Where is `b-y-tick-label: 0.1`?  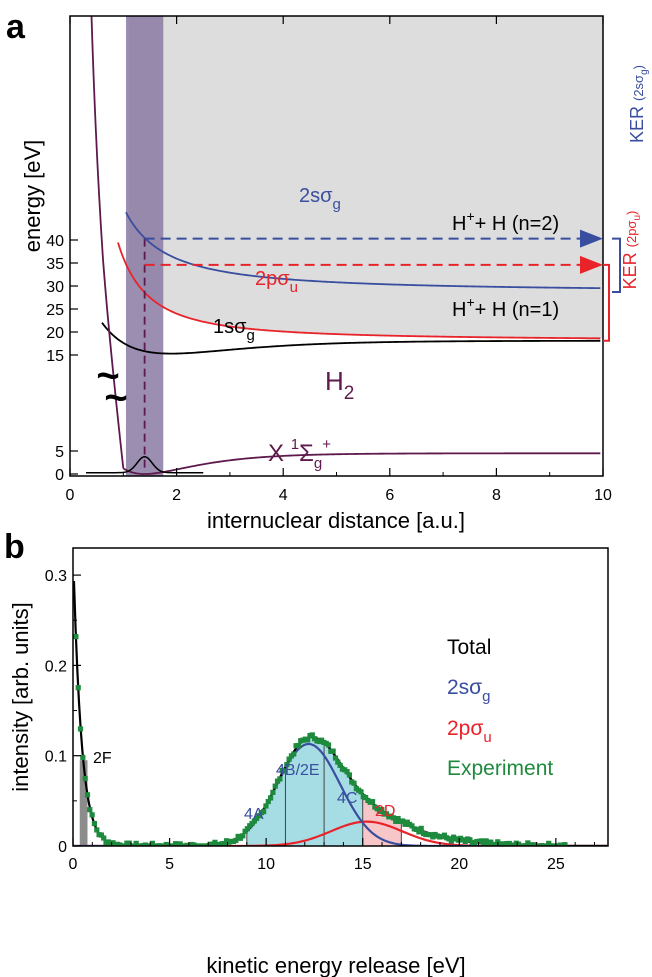
b-y-tick-label: 0.1 is located at coordinates (56, 757).